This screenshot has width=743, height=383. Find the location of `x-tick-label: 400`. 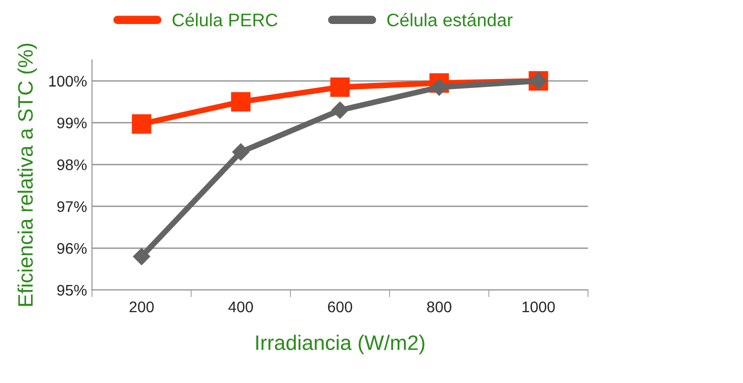

x-tick-label: 400 is located at coordinates (240, 307).